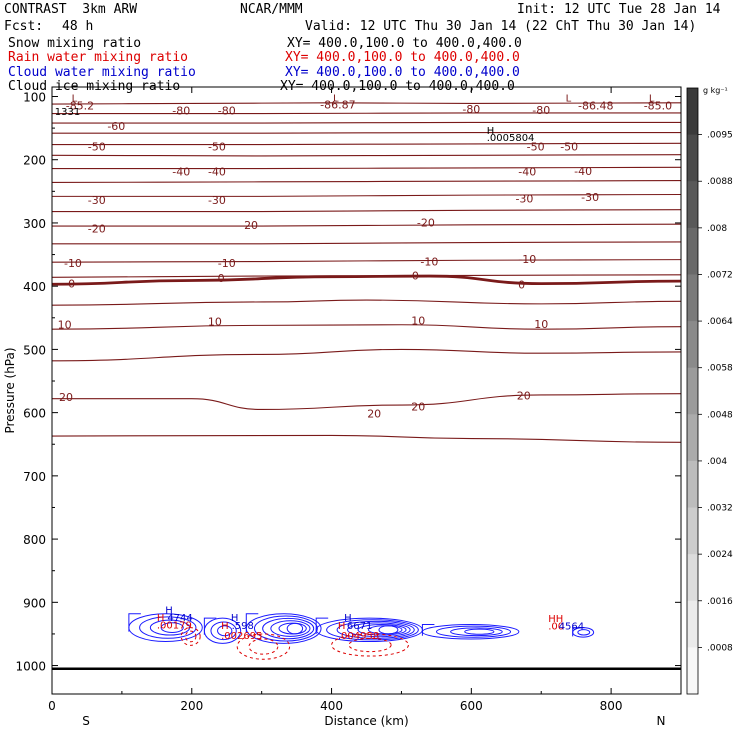 This screenshot has width=740, height=740. What do you see at coordinates (359, 626) in the screenshot?
I see `extremum-label: 6671` at bounding box center [359, 626].